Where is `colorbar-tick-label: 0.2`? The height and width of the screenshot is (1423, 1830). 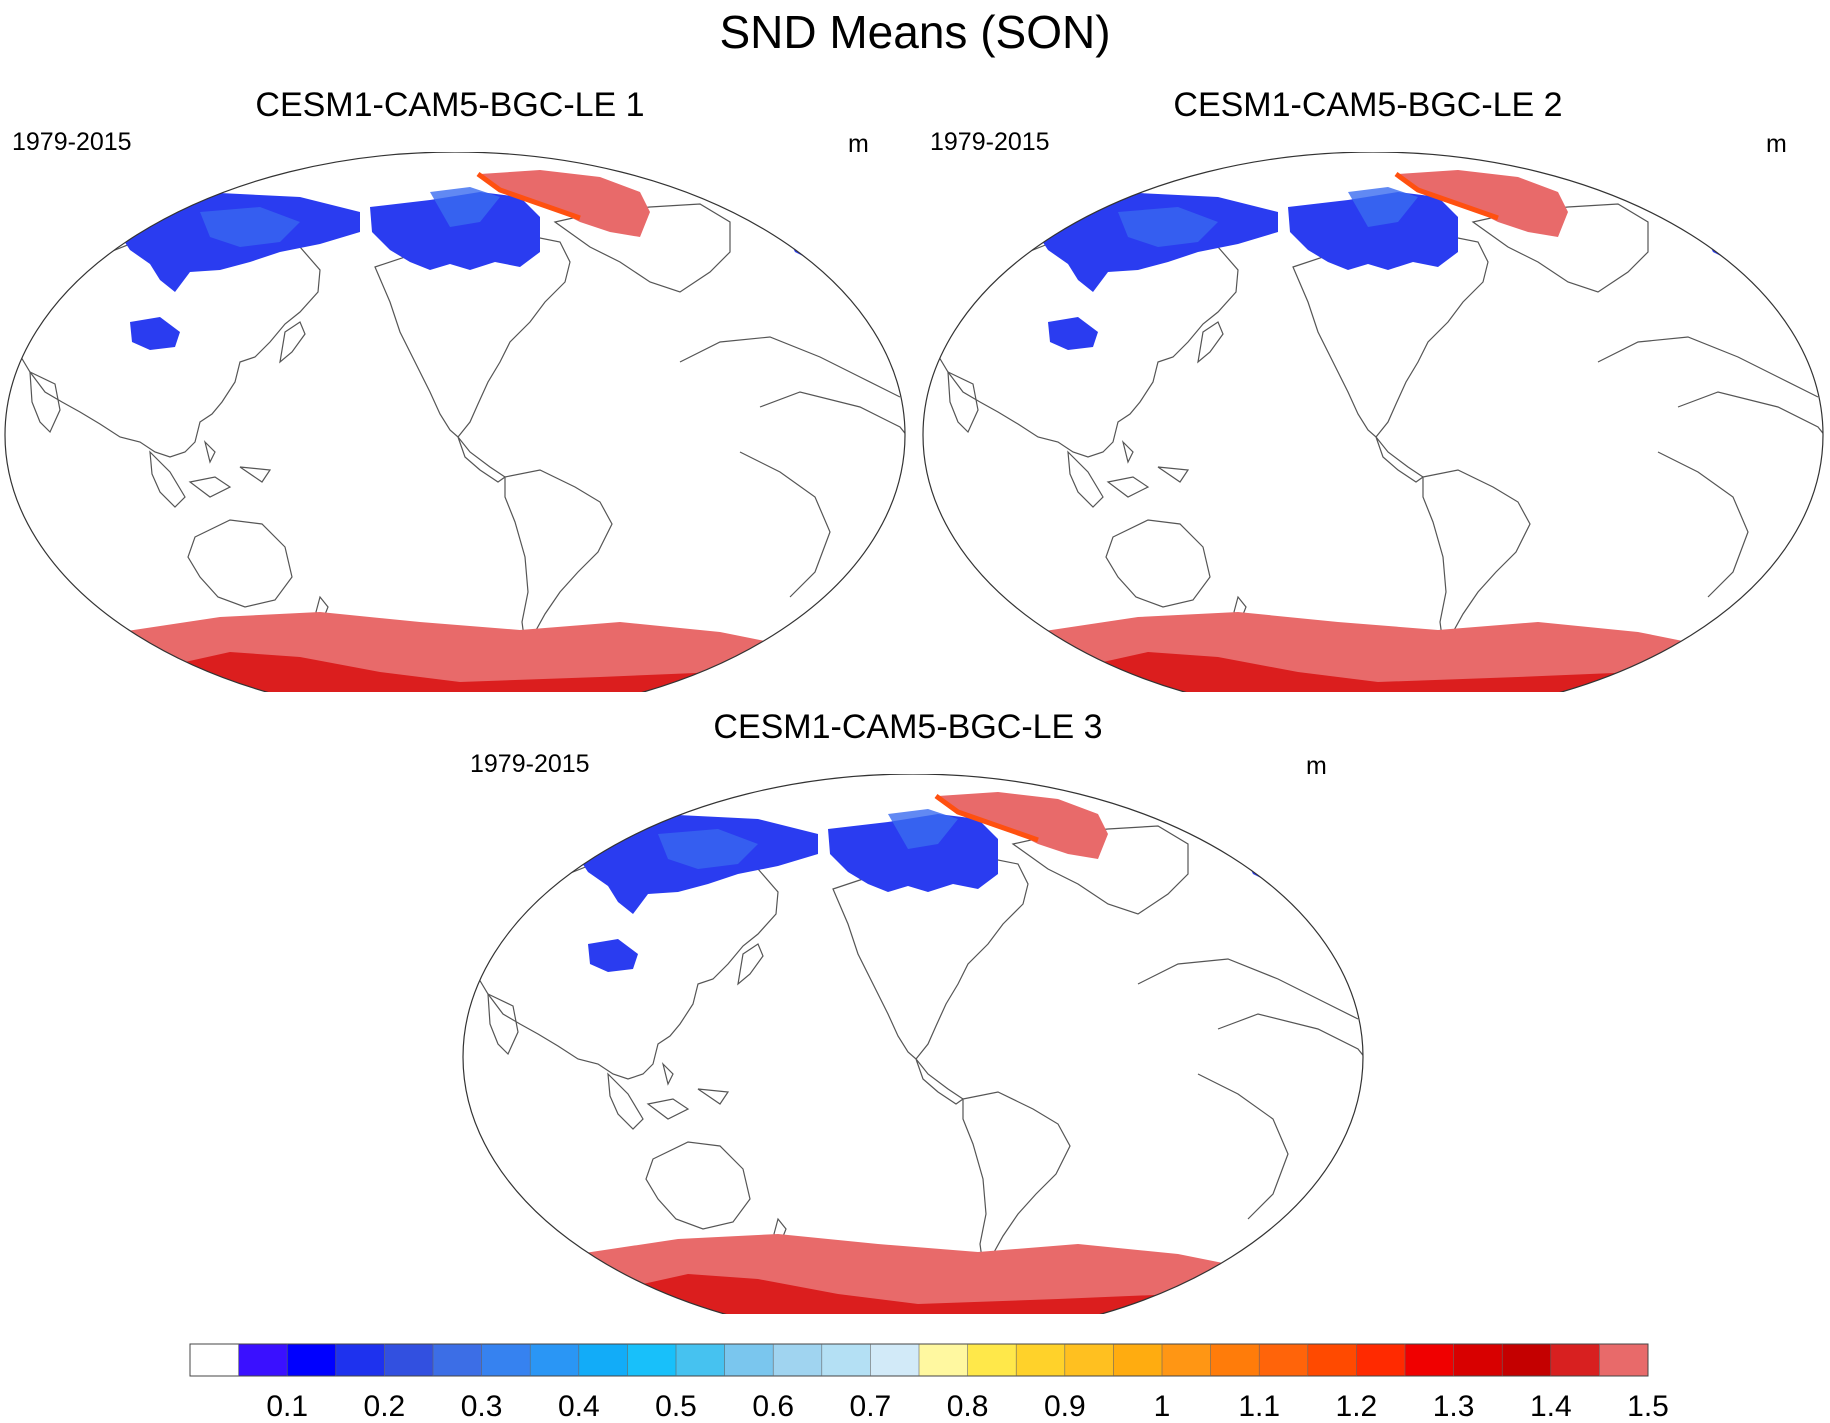 colorbar-tick-label: 0.2 is located at coordinates (385, 1405).